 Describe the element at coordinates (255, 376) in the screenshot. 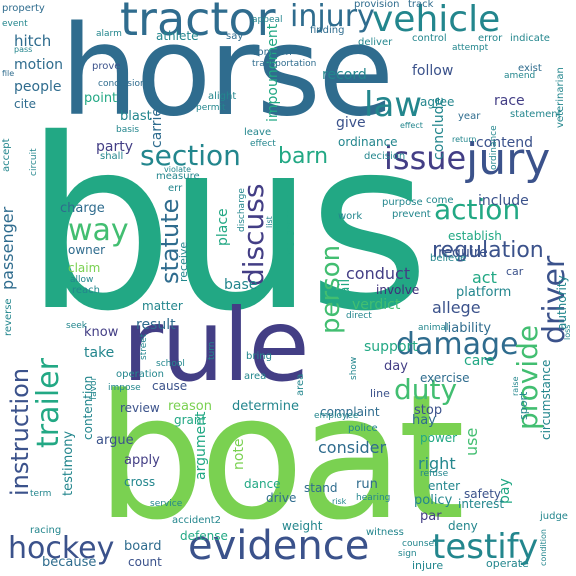

I see `word-area: area` at that location.